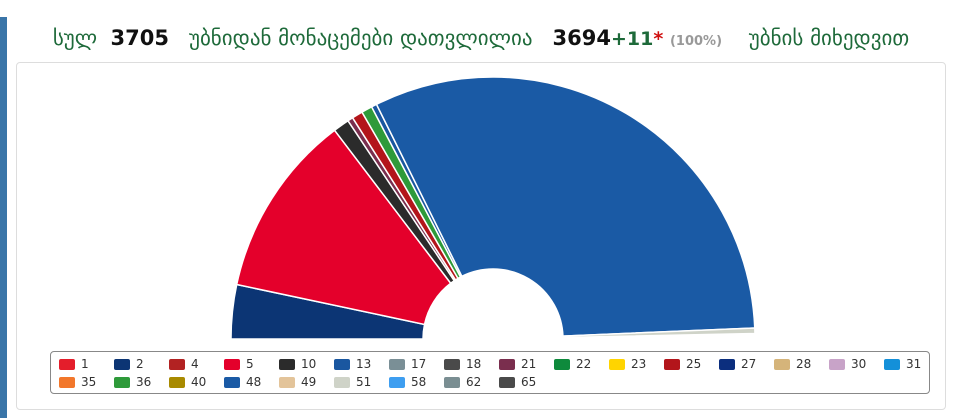 Image resolution: width=954 pixels, height=418 pixels. I want to click on legend-label: 21, so click(529, 364).